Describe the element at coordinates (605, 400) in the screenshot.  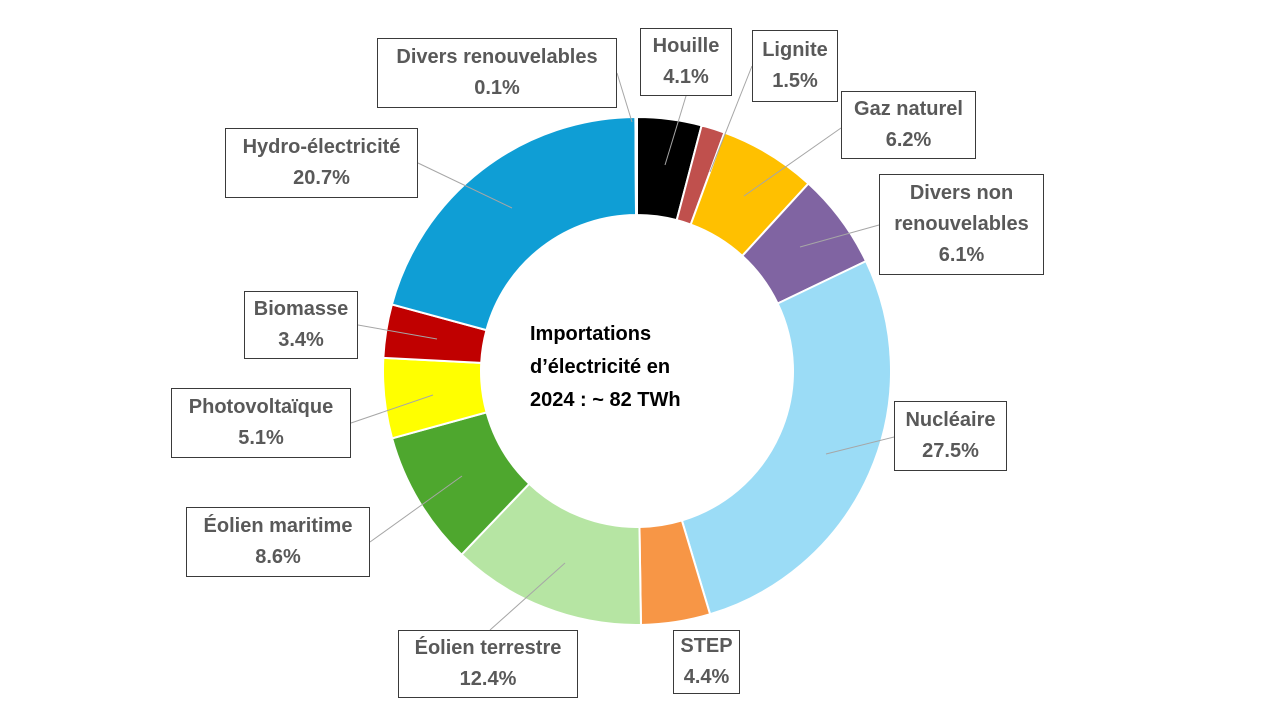
I see `center-title-line-3: 2024 : ~ 82 TWh` at that location.